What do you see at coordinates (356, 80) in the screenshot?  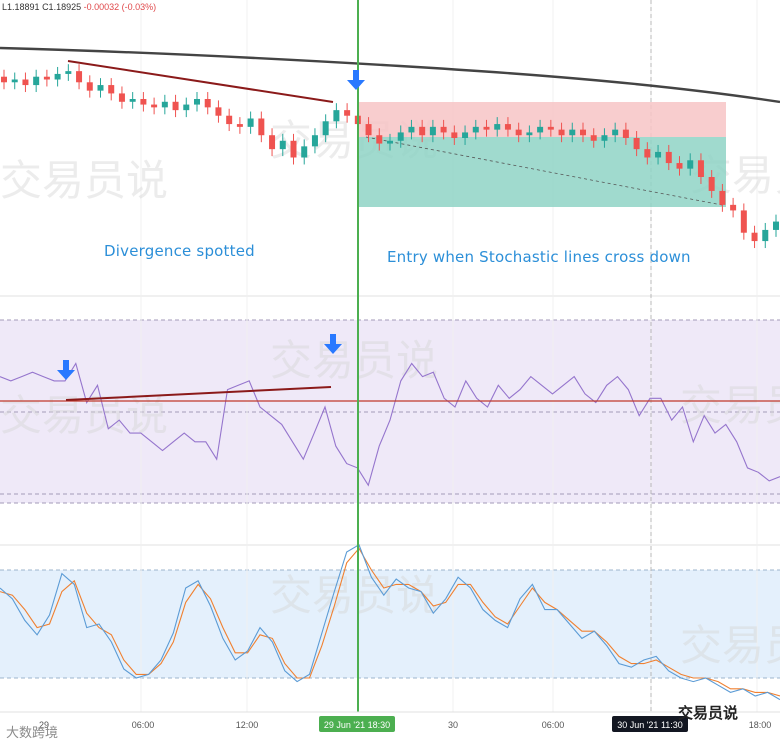 I see `entry-arrow-icon` at bounding box center [356, 80].